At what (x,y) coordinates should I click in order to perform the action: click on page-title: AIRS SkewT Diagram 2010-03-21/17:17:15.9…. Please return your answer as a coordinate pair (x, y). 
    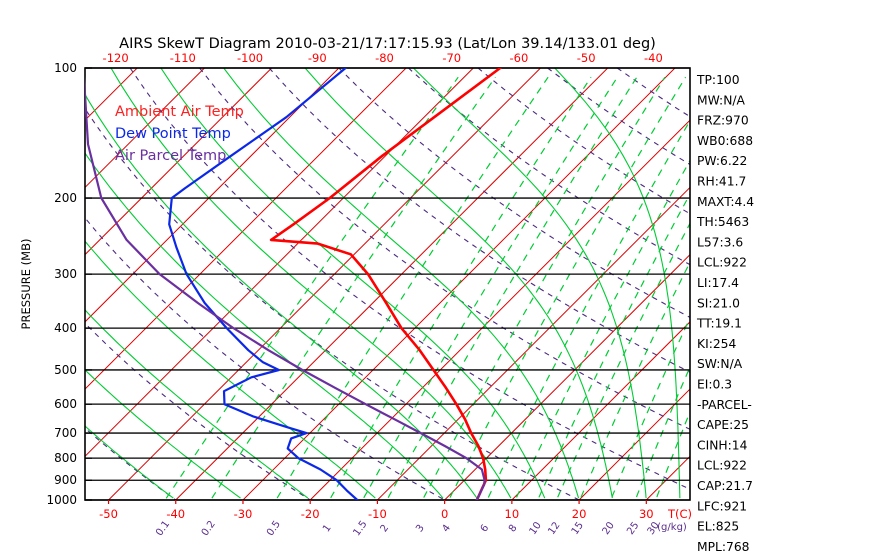
    Looking at the image, I should click on (387, 44).